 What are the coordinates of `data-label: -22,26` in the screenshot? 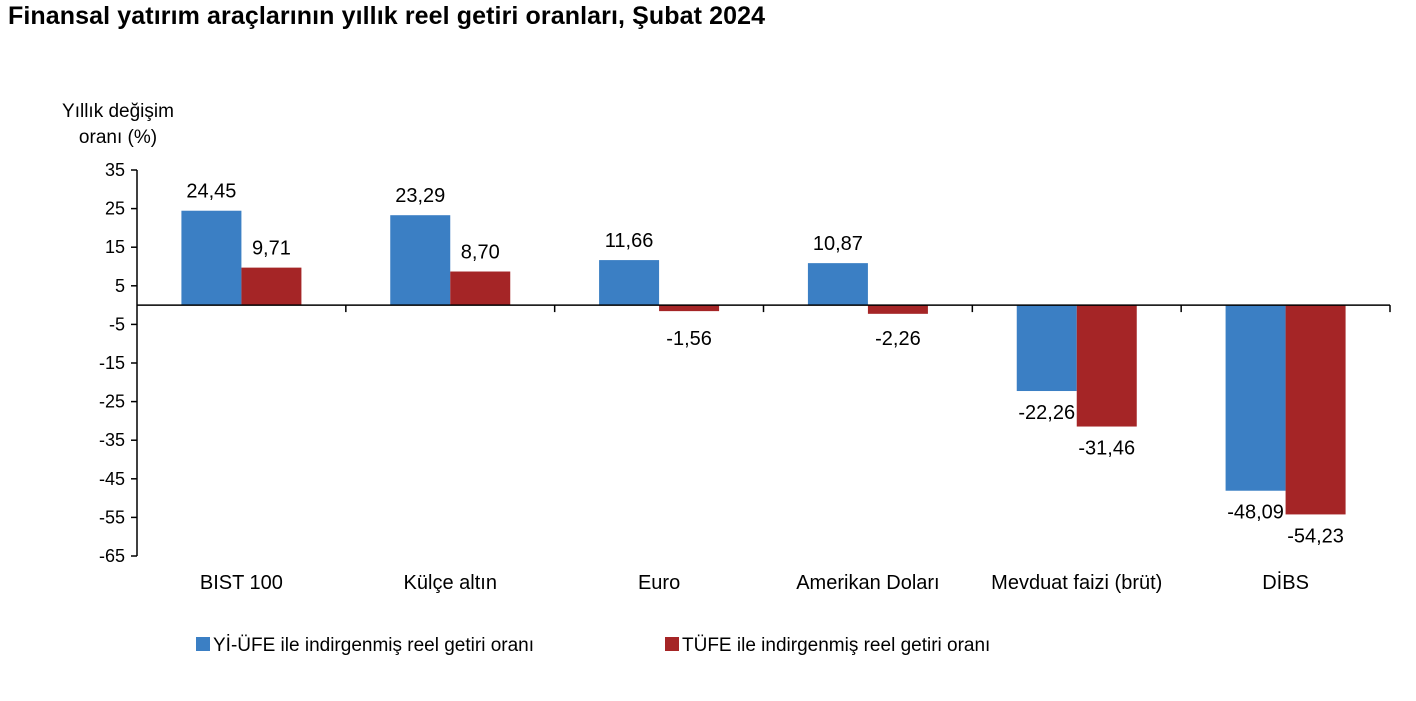 It's located at (1046, 413).